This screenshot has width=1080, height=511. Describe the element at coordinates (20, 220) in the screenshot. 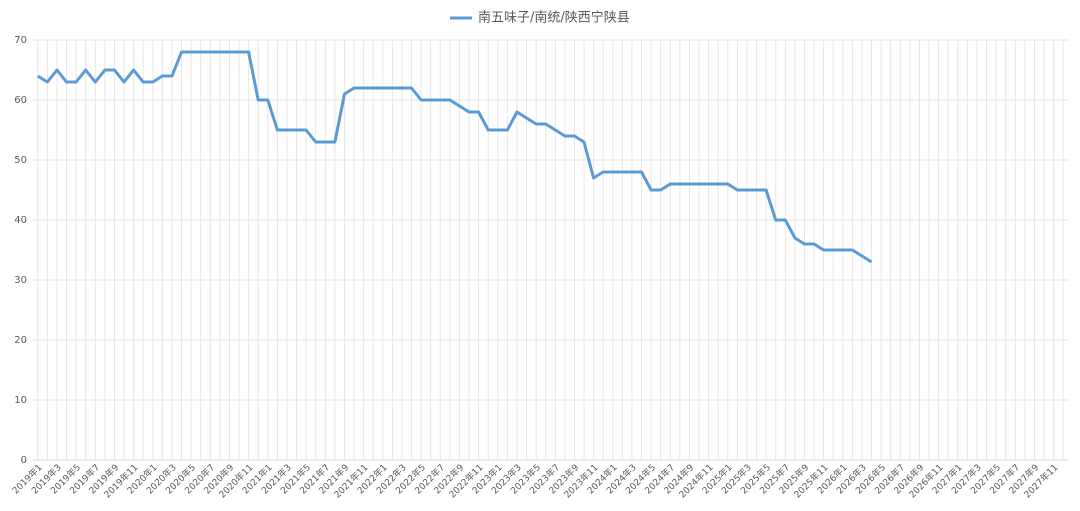

I see `y-tick-label: 40` at that location.